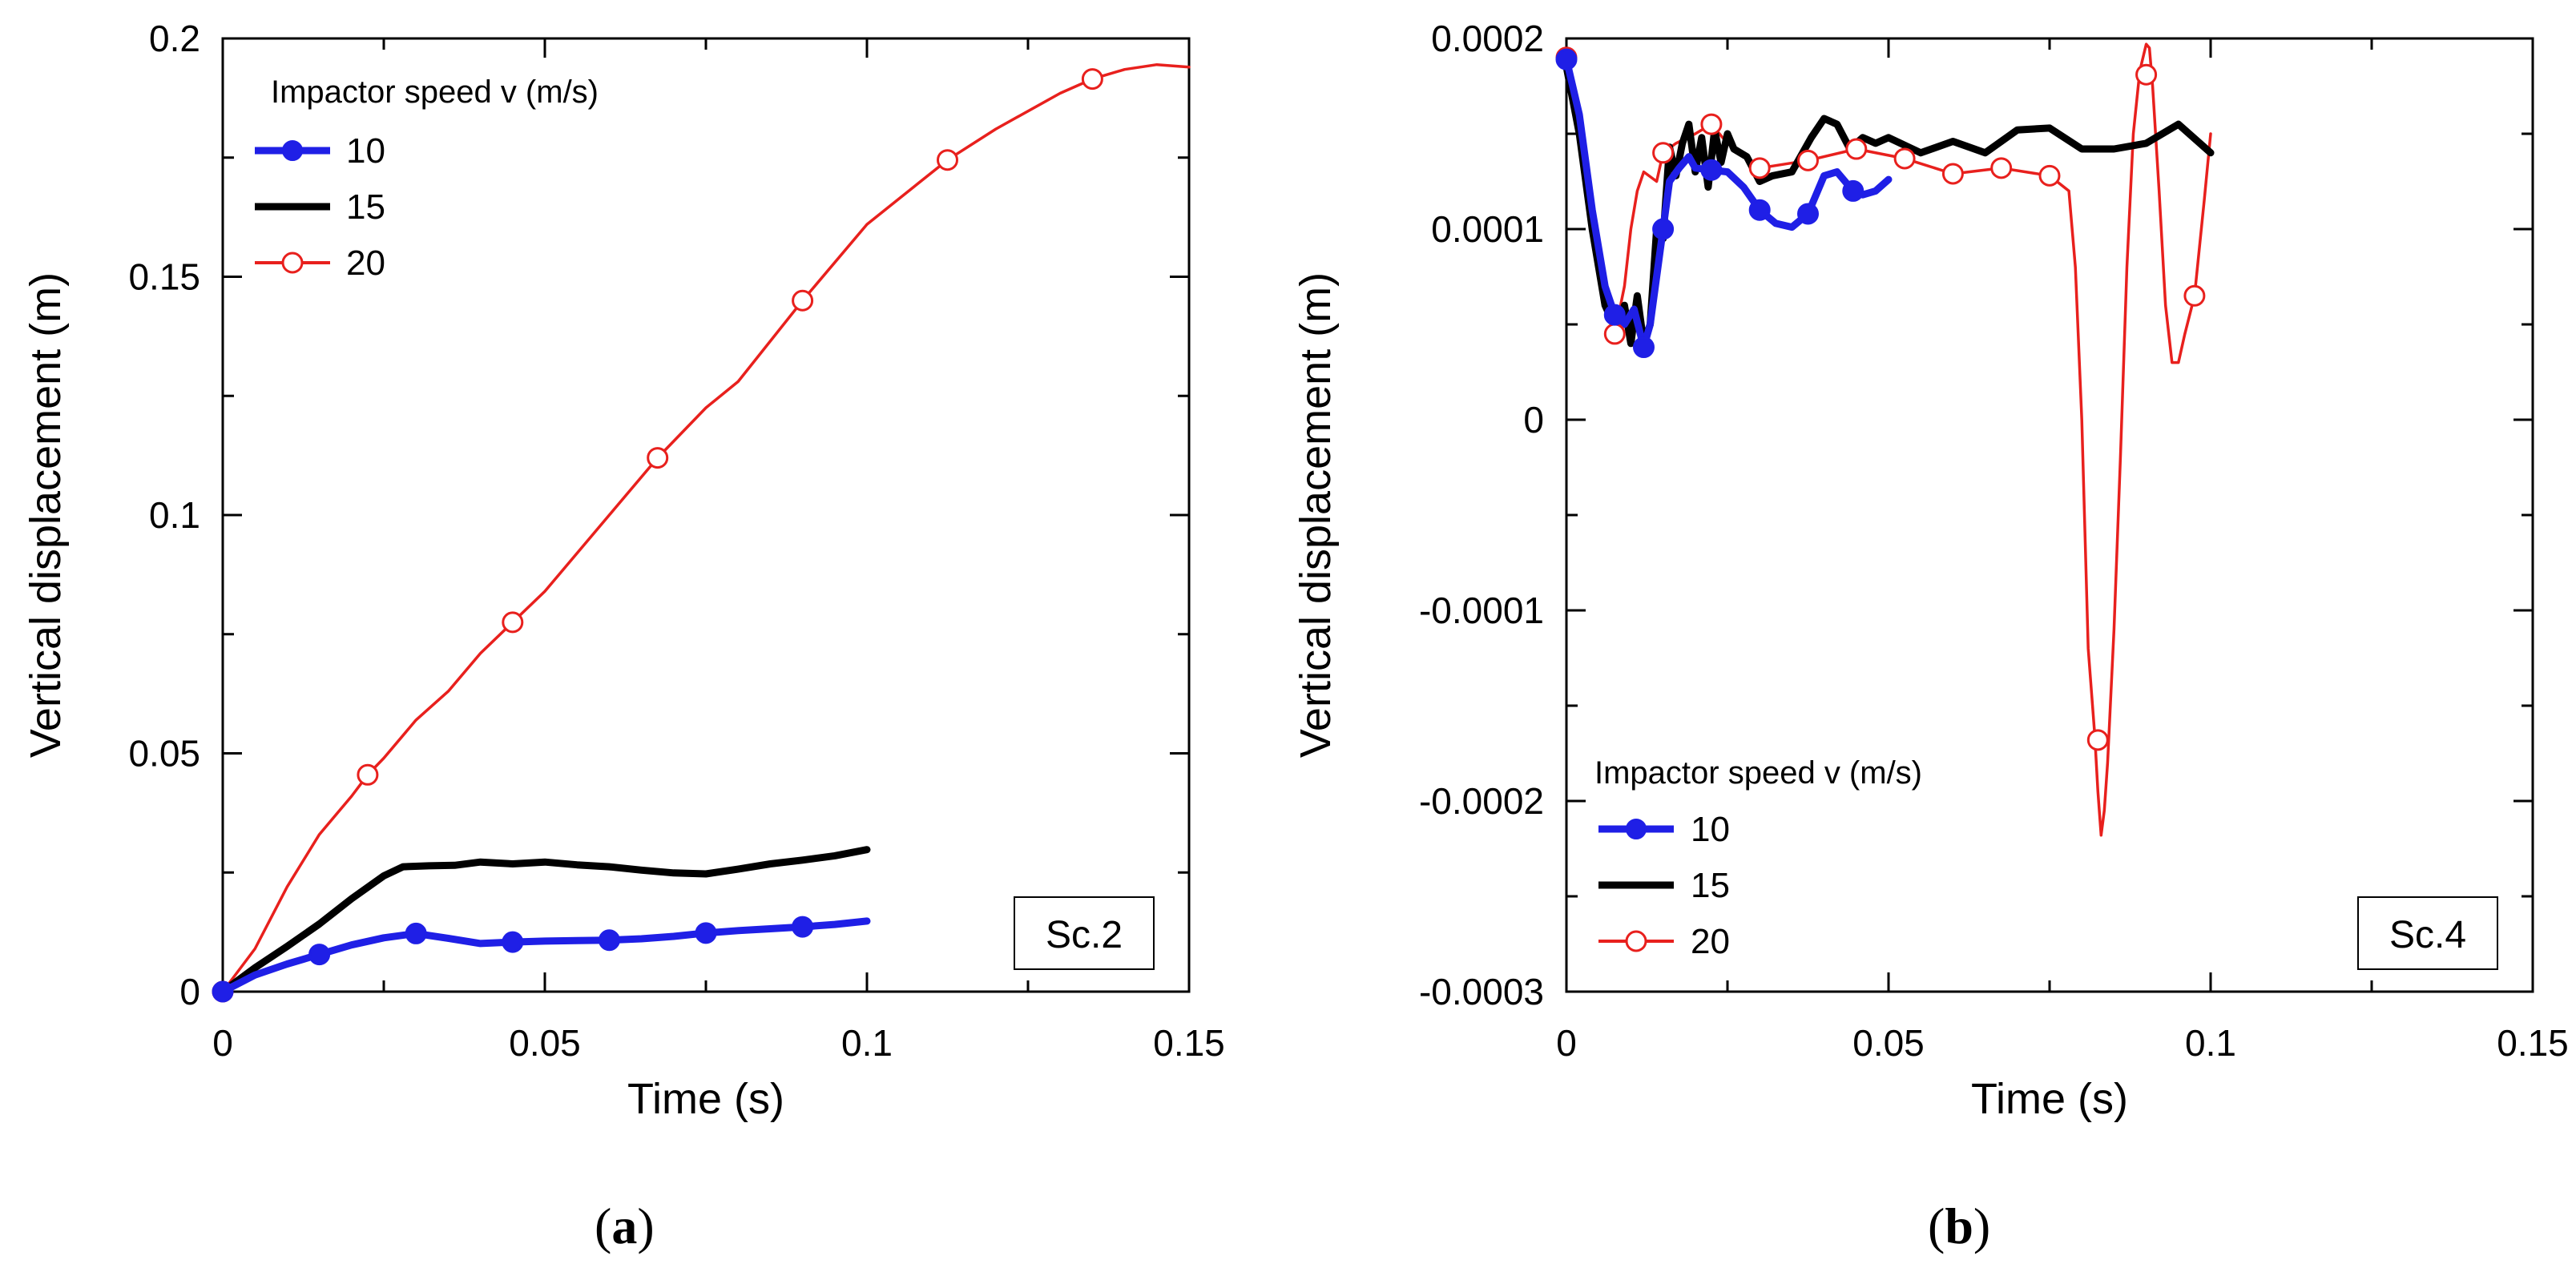  I want to click on panel-a-ytick-0: 0, so click(189, 992).